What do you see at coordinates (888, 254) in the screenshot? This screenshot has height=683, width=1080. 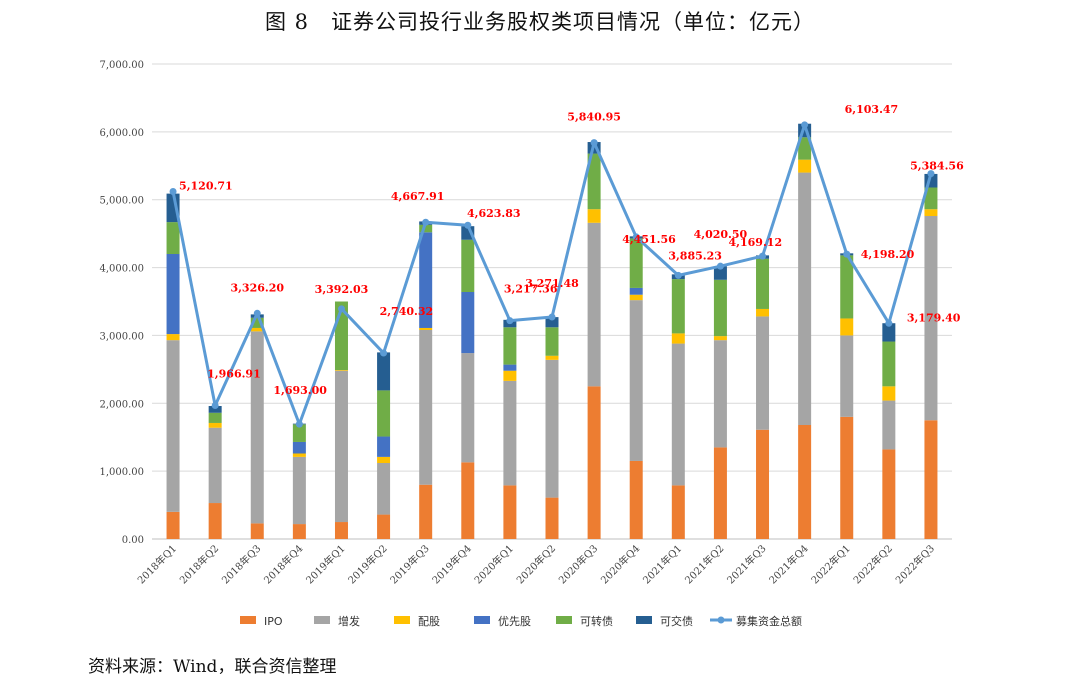 I see `total-data-label: 4,198.20` at bounding box center [888, 254].